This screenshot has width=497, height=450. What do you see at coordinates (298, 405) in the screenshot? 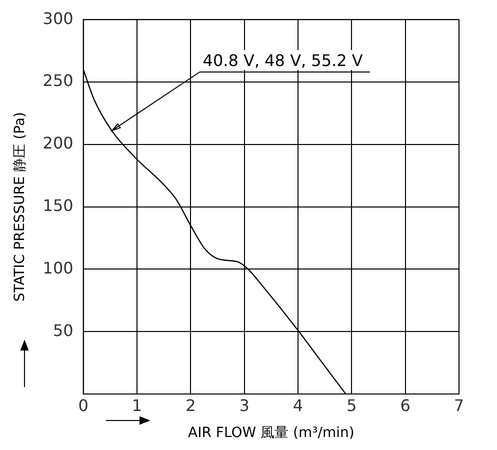
I see `x-tick-label: 4` at bounding box center [298, 405].